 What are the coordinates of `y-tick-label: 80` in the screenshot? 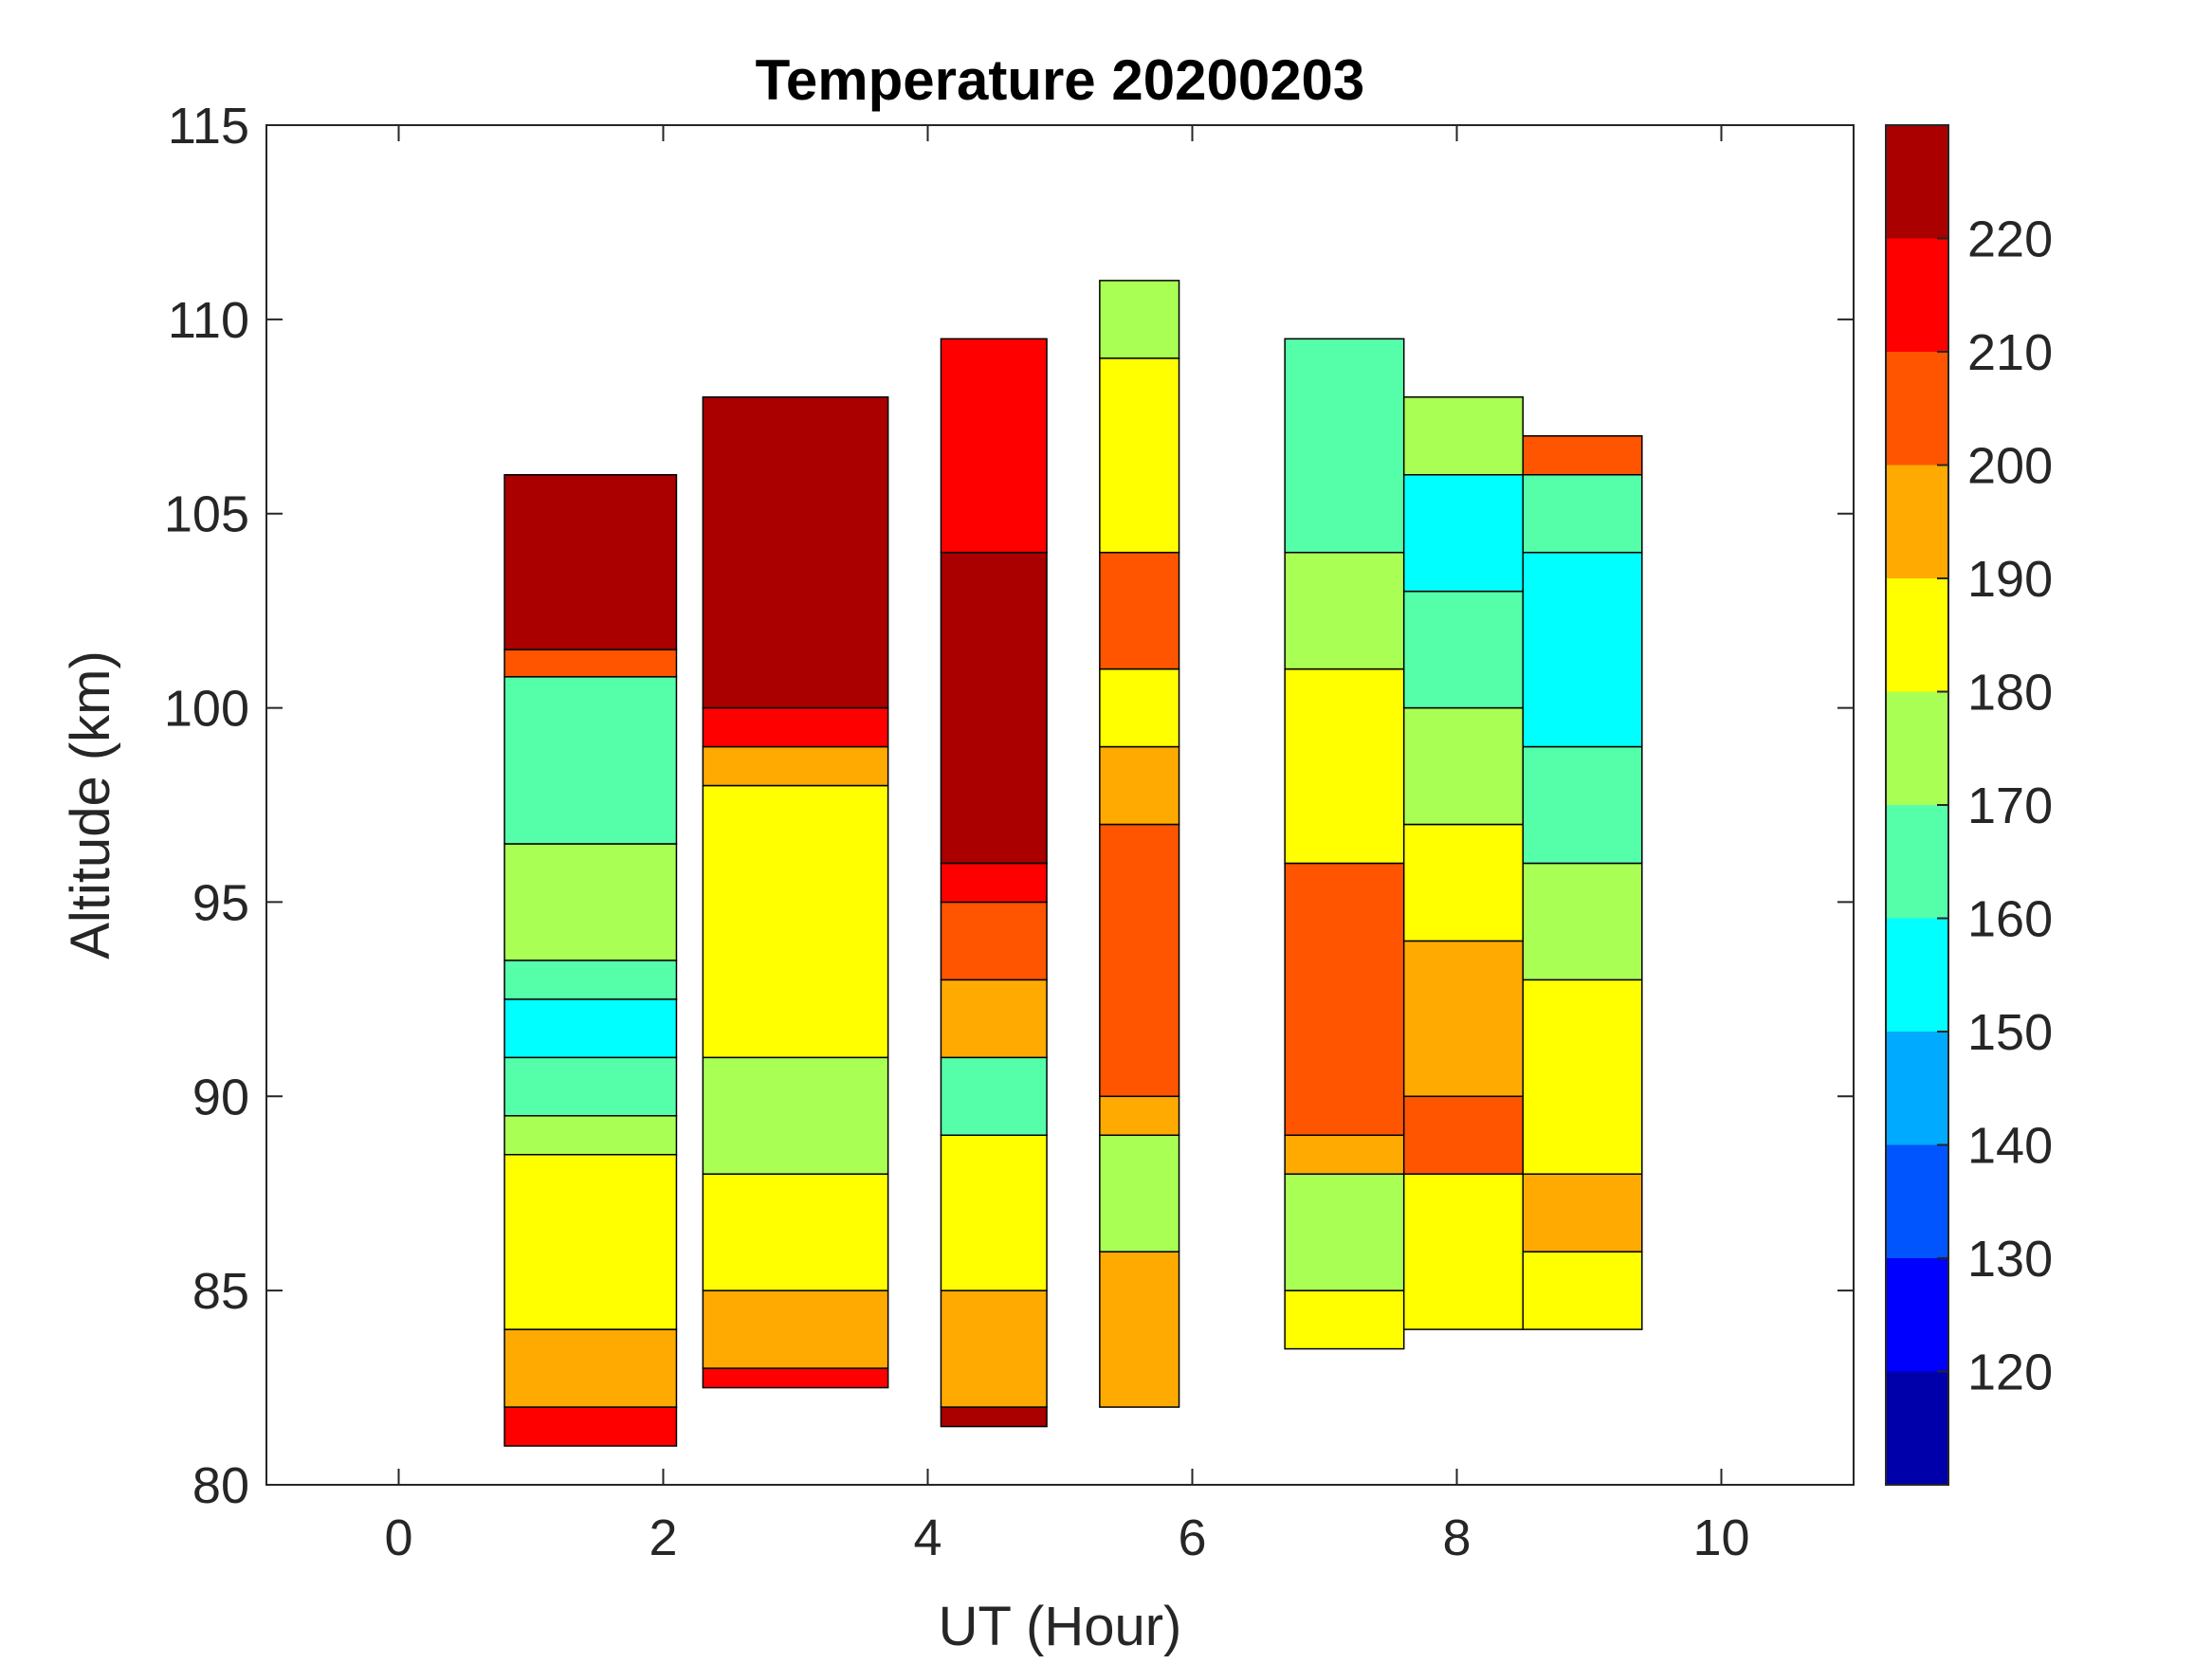 It's located at (220, 1485).